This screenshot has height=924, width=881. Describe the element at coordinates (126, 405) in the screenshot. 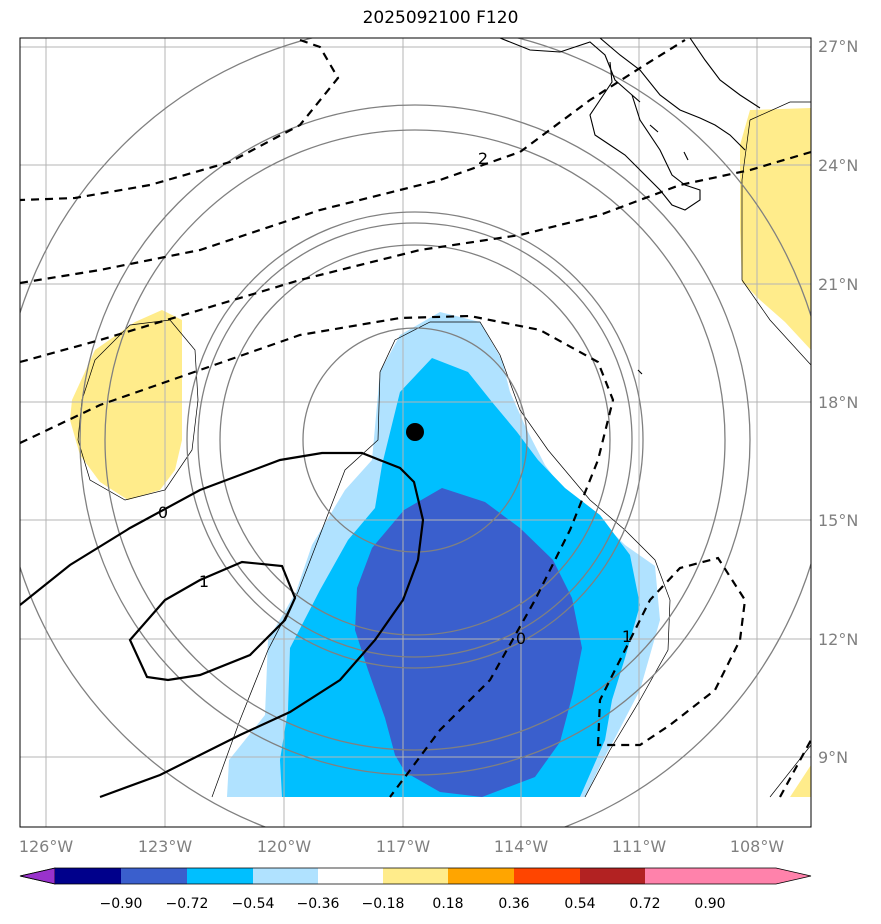

I see `anomaly-fill-yellow-west` at that location.